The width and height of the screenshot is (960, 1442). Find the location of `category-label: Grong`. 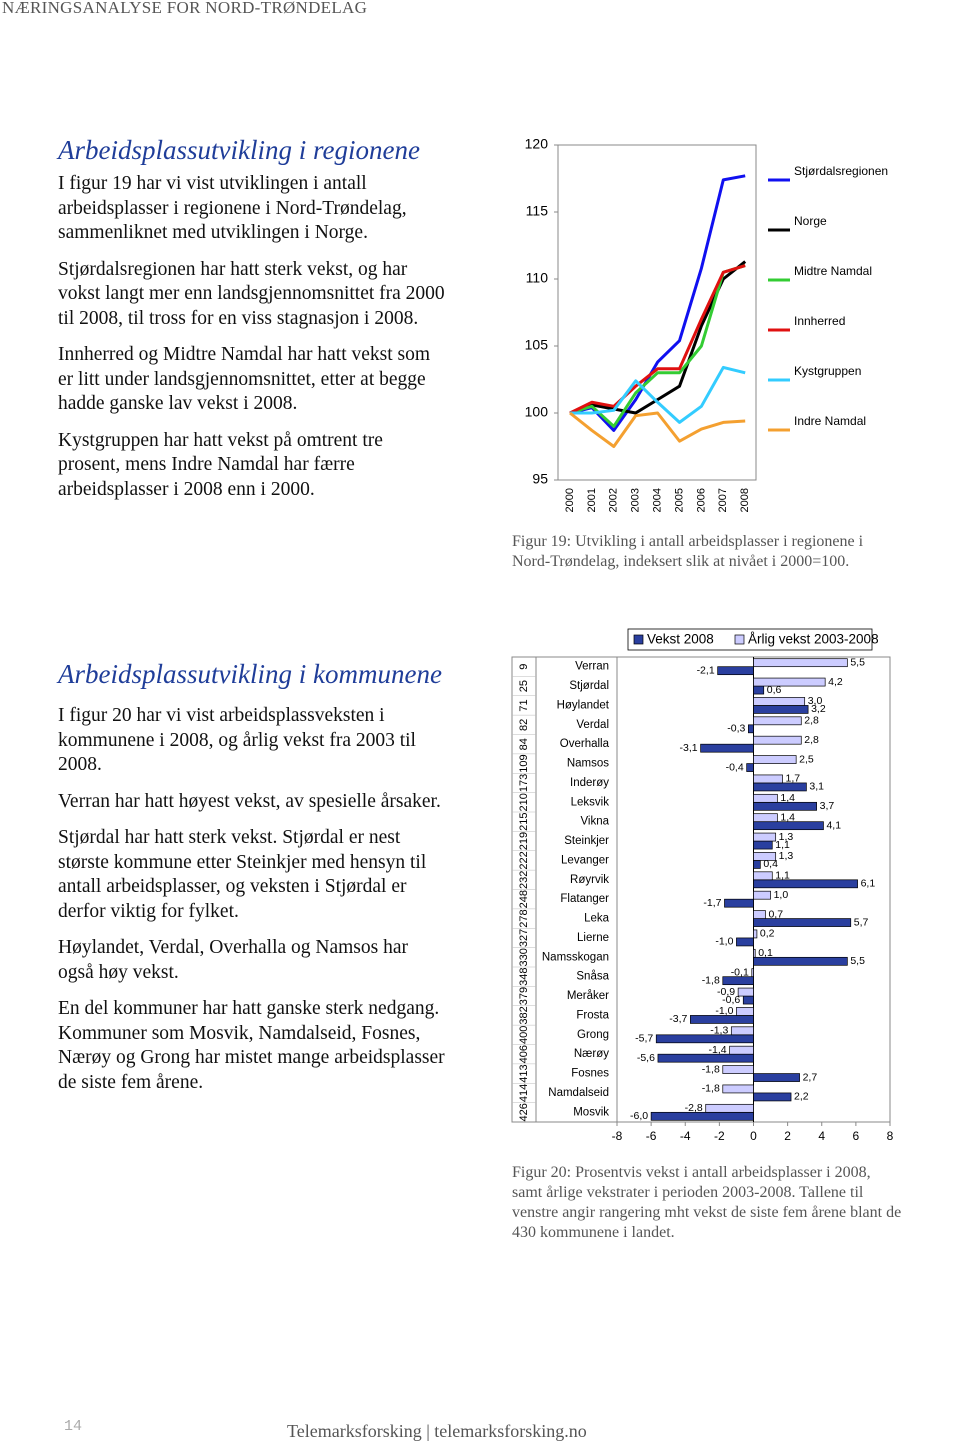

category-label: Grong is located at coordinates (593, 1035).